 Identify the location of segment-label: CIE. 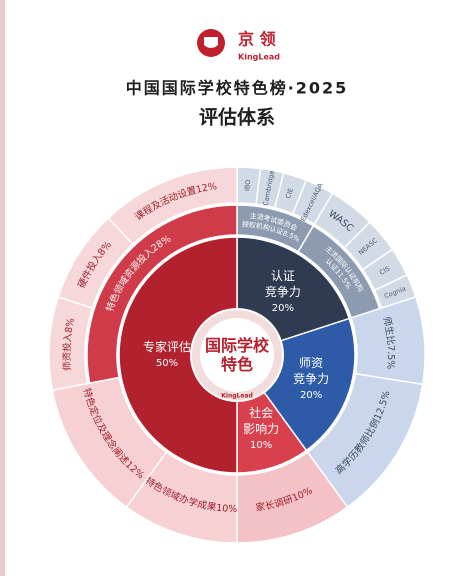
(289, 193).